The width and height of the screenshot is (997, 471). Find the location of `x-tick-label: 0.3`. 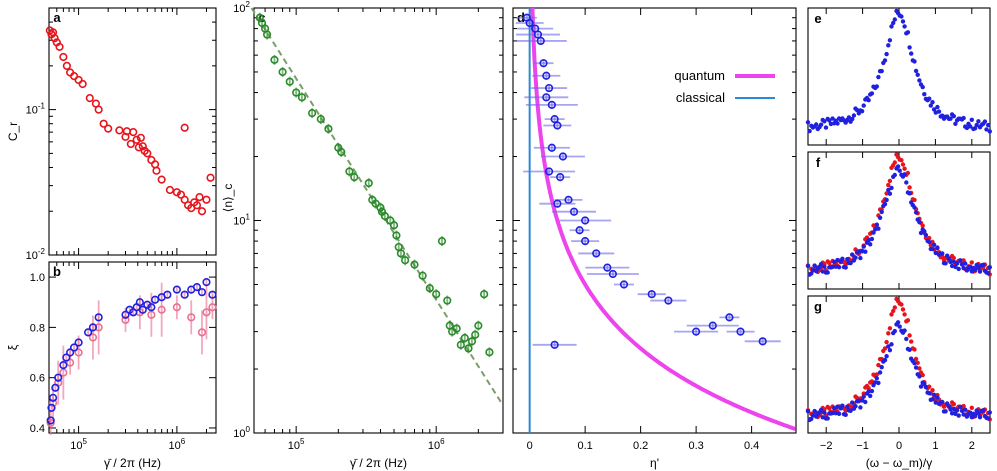

x-tick-label: 0.3 is located at coordinates (695, 446).